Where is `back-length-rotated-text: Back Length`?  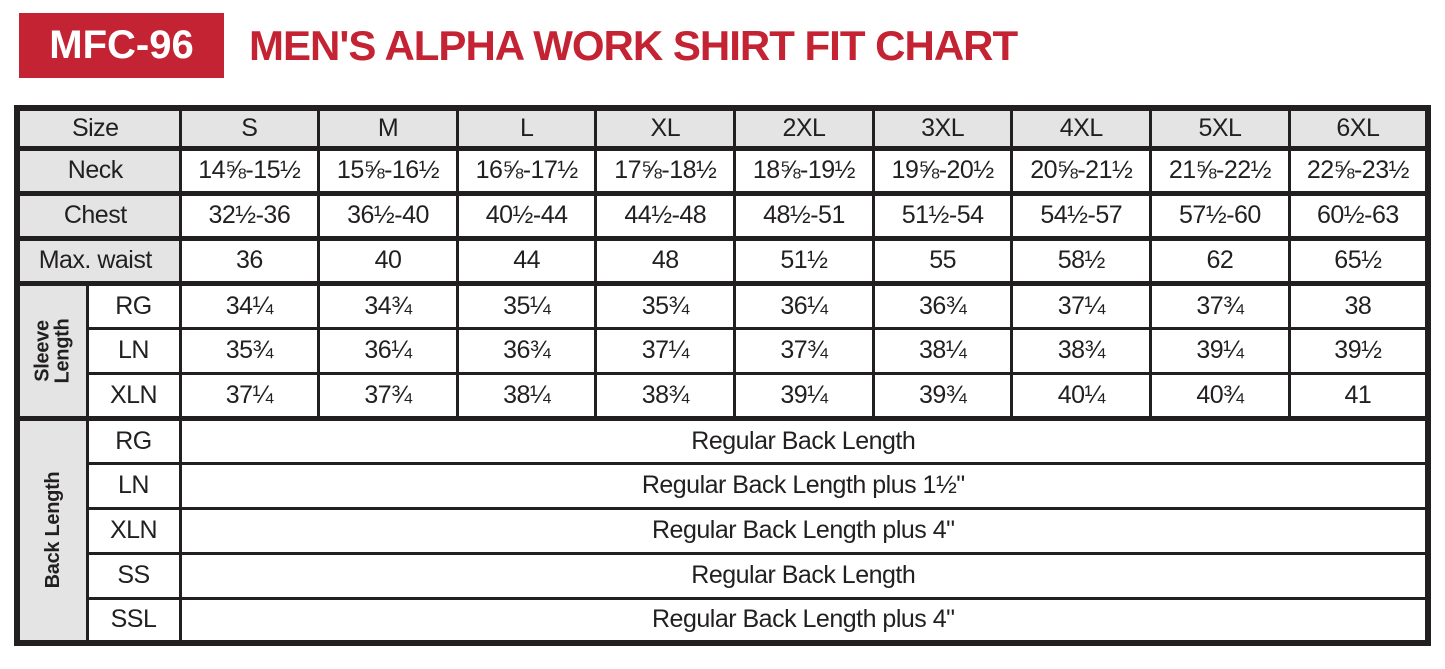 back-length-rotated-text: Back Length is located at coordinates (52, 530).